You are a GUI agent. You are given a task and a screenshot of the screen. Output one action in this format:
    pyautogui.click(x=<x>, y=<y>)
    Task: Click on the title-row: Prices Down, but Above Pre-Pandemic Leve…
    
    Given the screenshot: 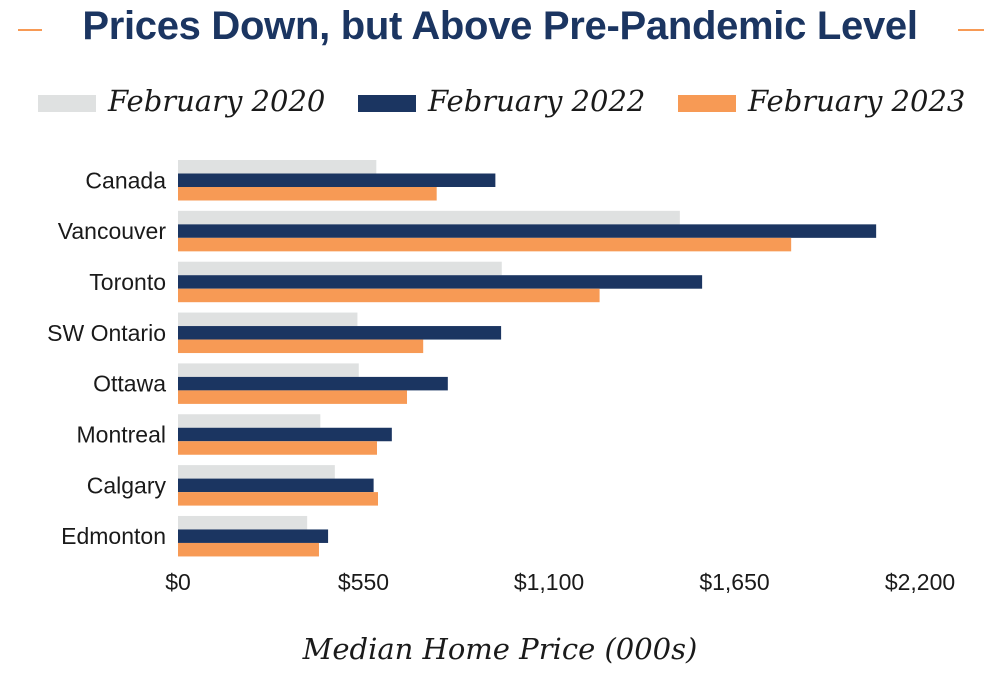 What is the action you would take?
    pyautogui.click(x=500, y=30)
    